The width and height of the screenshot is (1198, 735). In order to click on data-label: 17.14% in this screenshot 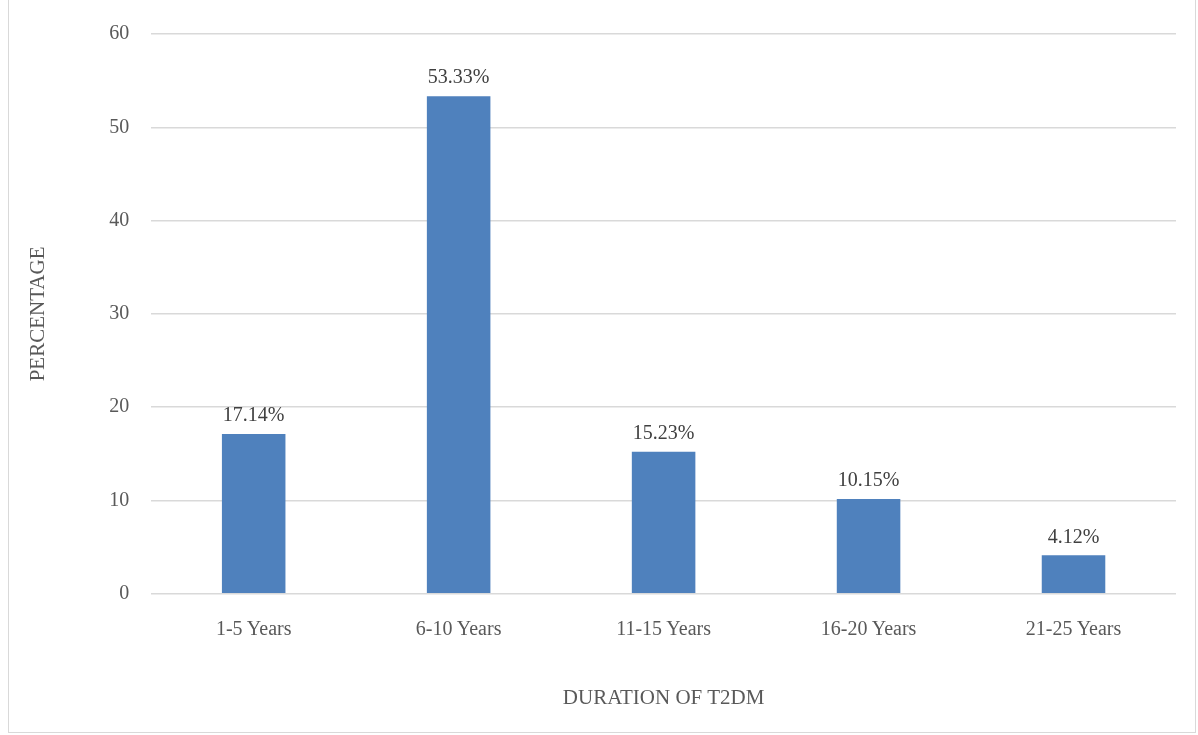, I will do `click(253, 414)`.